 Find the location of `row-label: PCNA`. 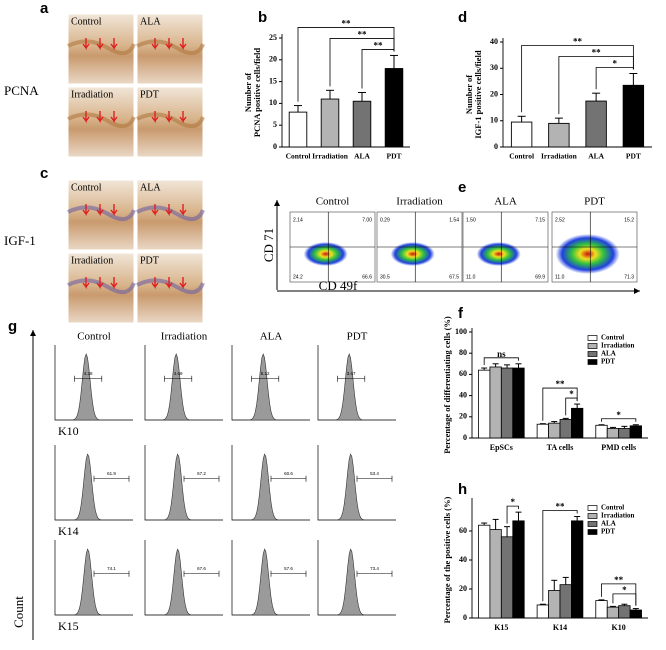

row-label: PCNA is located at coordinates (21, 90).